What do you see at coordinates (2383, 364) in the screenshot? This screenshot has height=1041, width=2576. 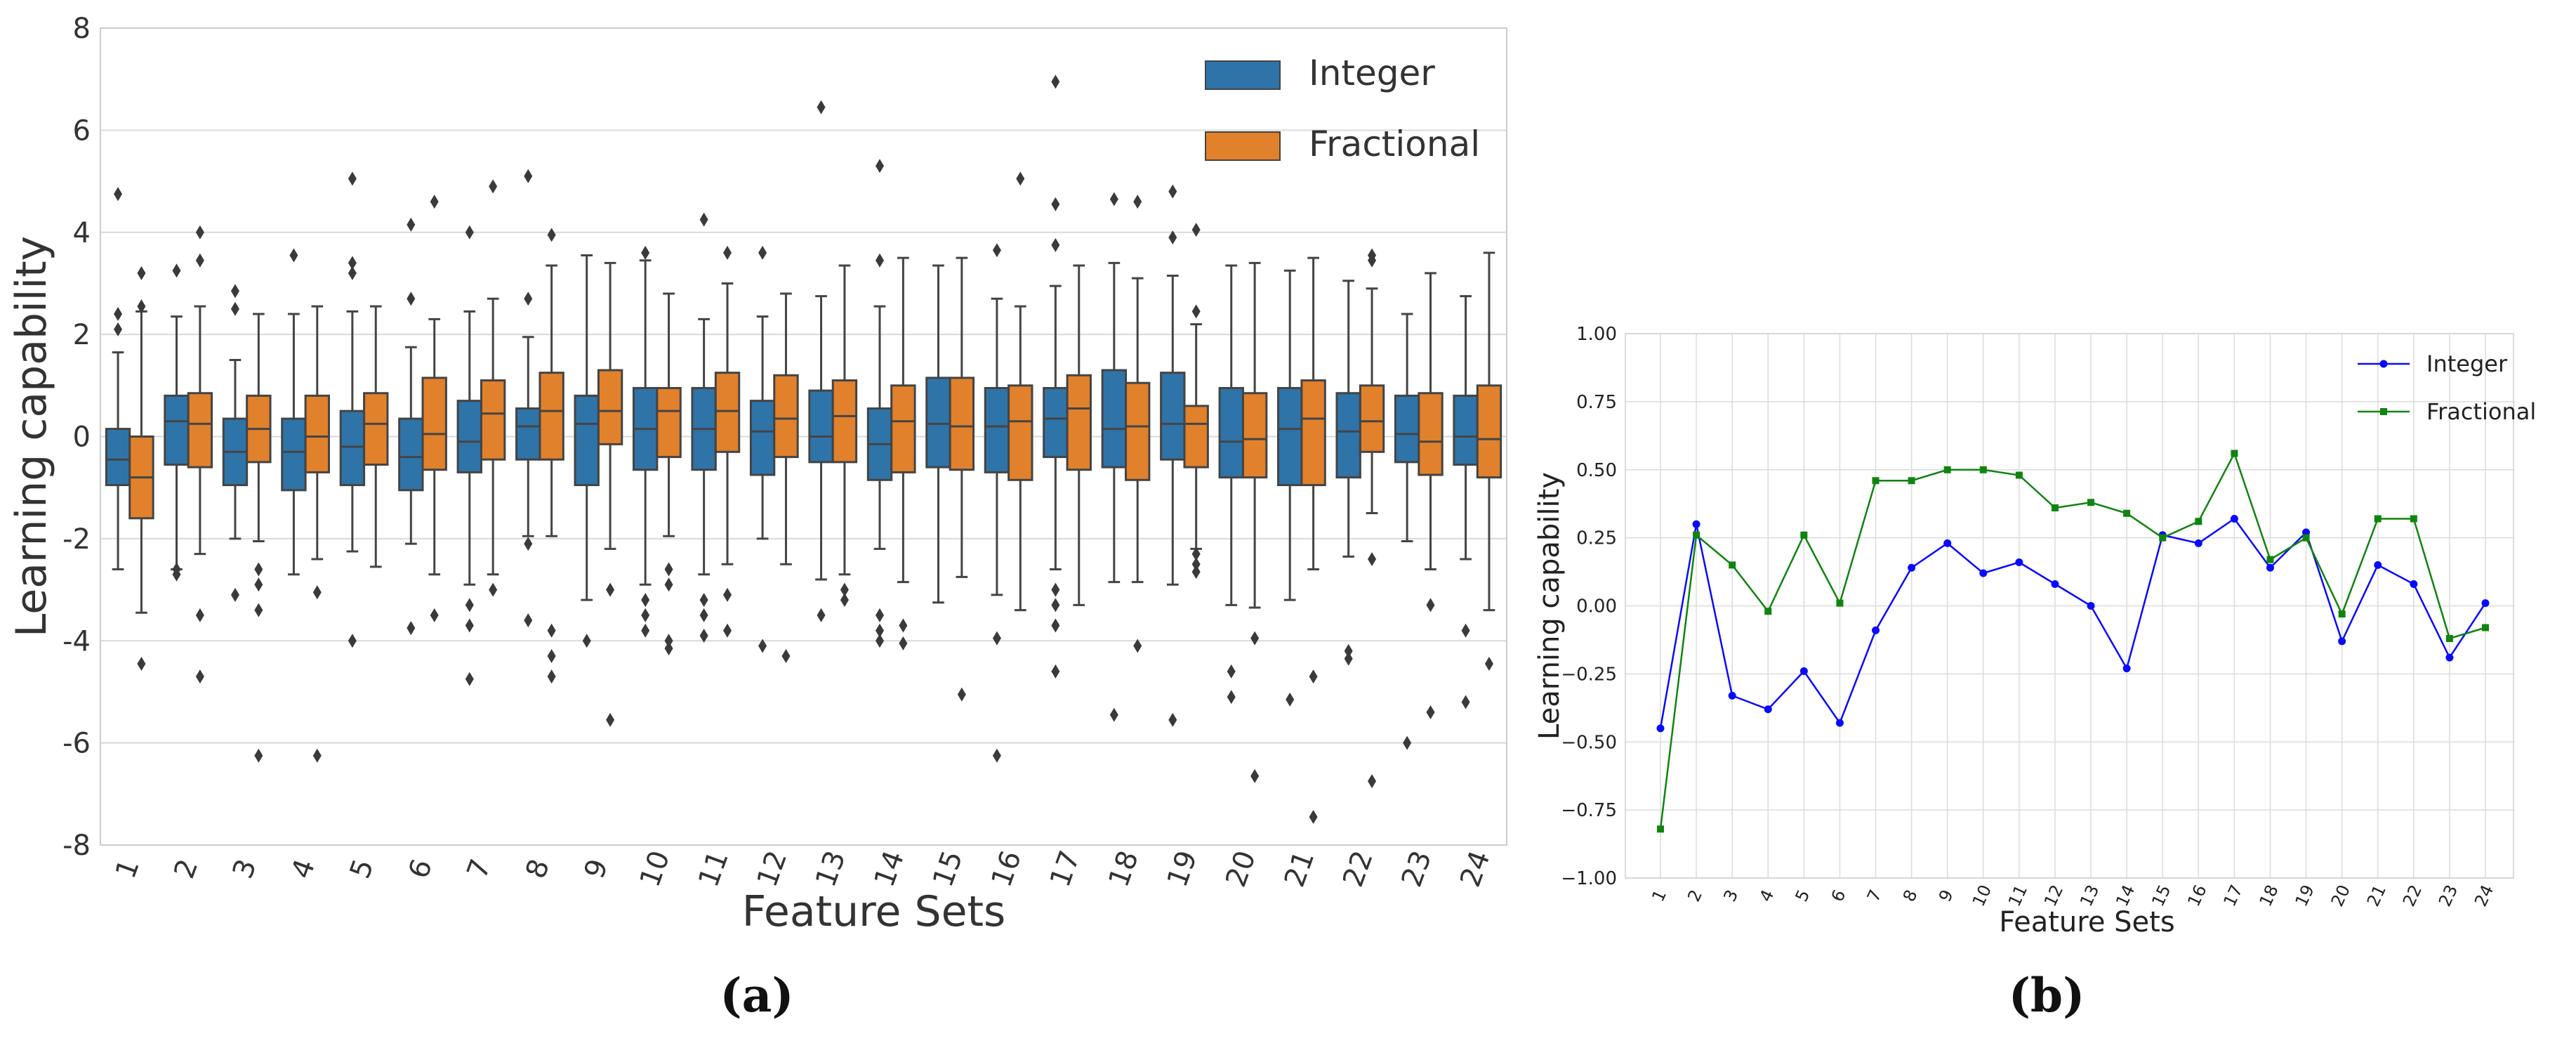 I see `legend-marker-integer` at bounding box center [2383, 364].